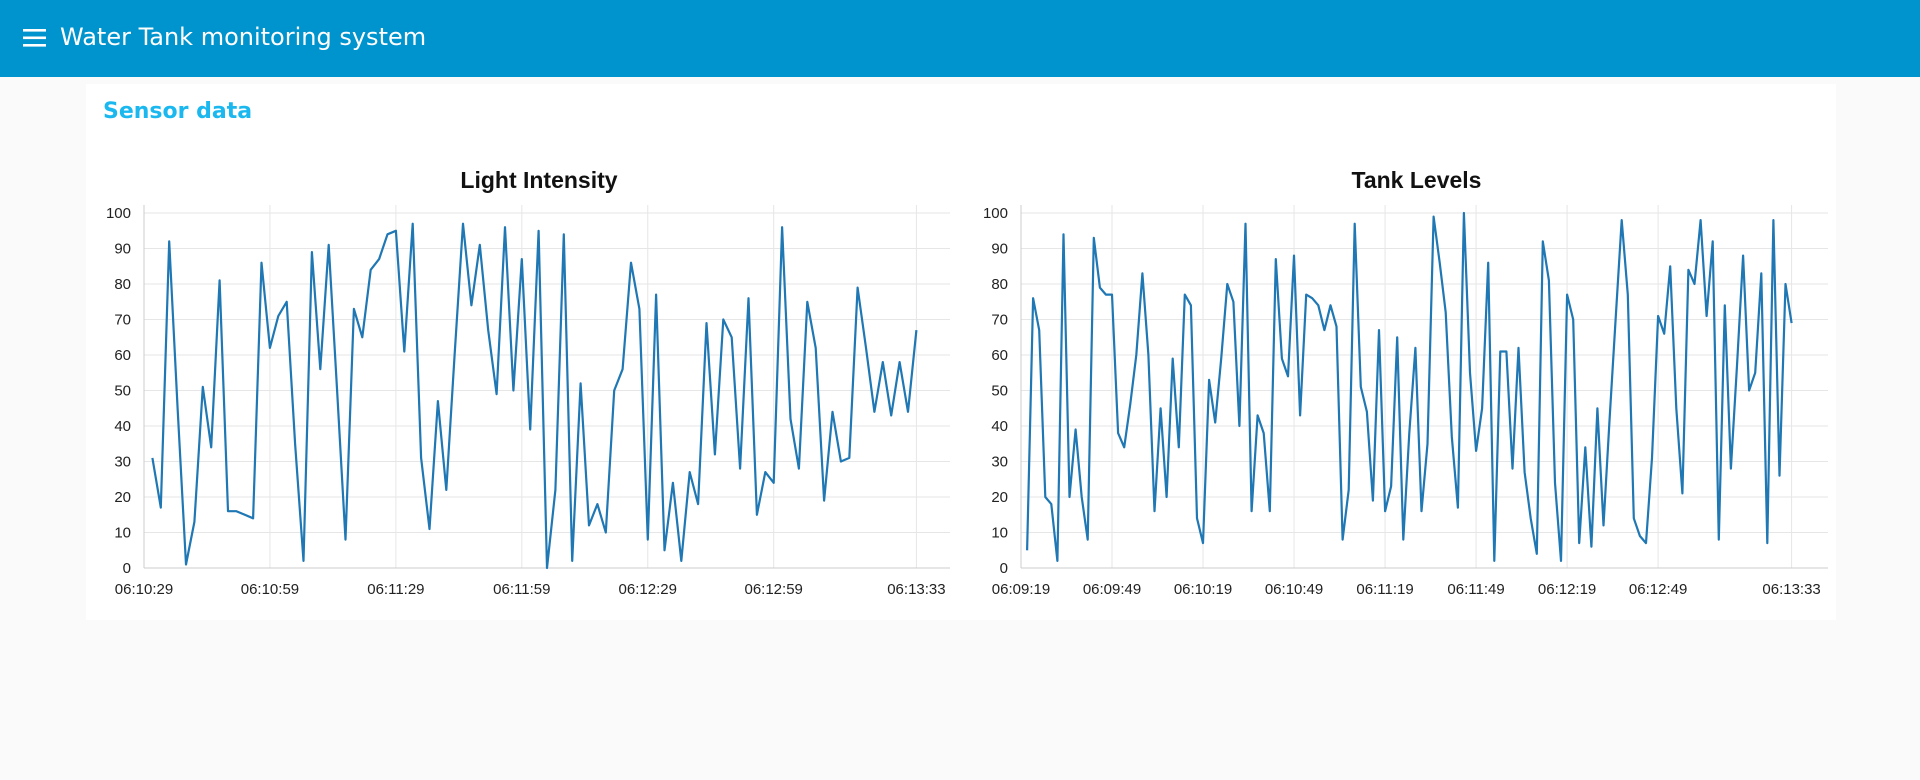  I want to click on x-tick-label: 06:09:49, so click(1112, 589).